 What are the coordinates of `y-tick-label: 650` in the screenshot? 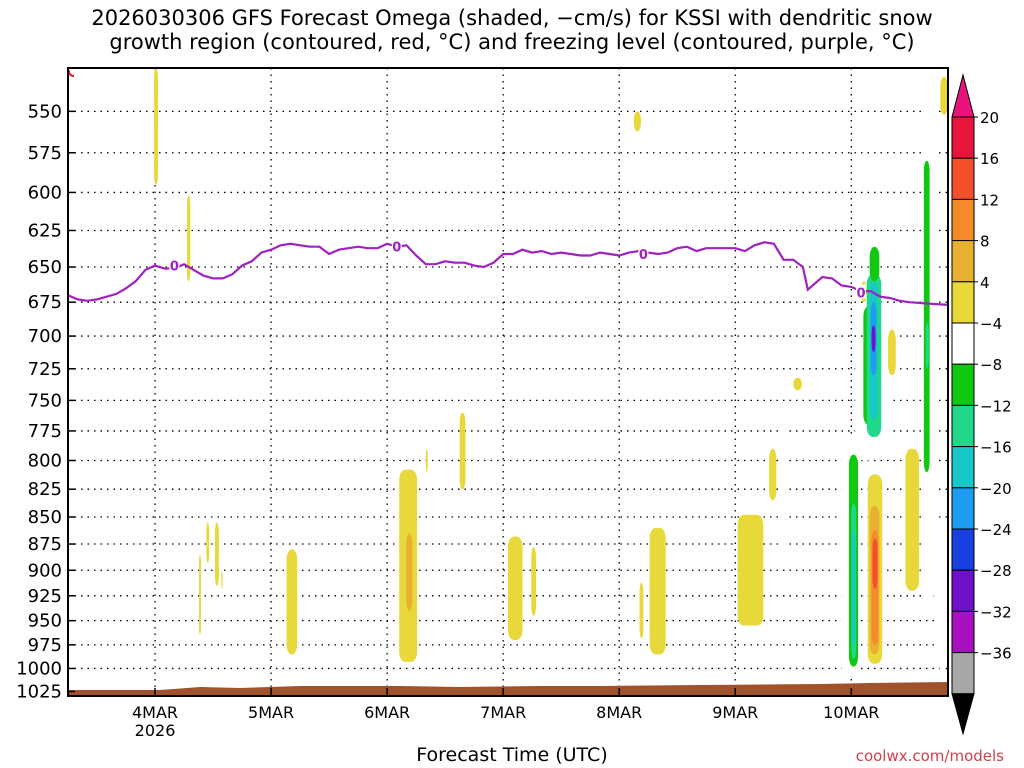 It's located at (45, 267).